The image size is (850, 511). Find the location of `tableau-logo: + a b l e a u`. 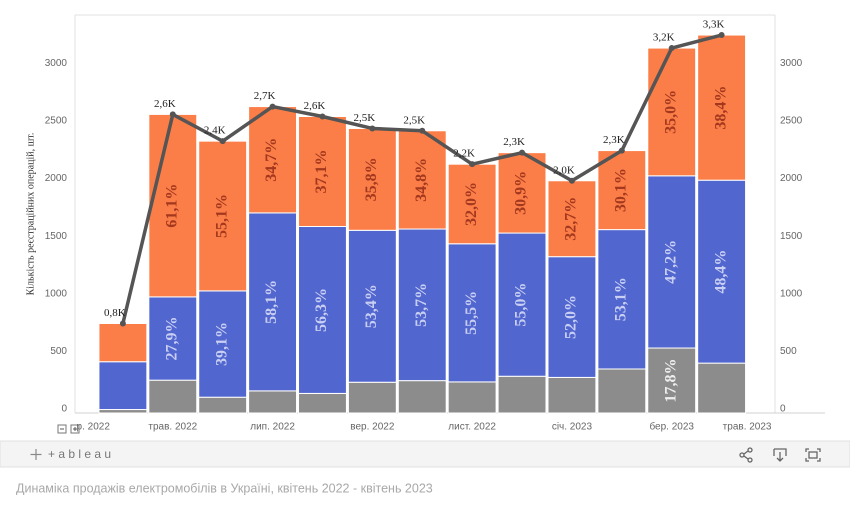

tableau-logo: + a b l e a u is located at coordinates (79, 454).